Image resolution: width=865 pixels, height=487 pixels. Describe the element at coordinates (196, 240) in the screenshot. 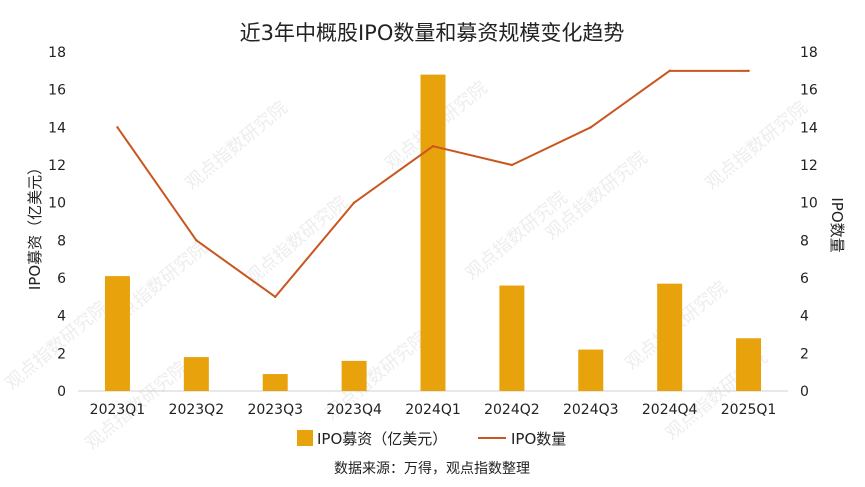

I see `line-point-2023Q2` at that location.